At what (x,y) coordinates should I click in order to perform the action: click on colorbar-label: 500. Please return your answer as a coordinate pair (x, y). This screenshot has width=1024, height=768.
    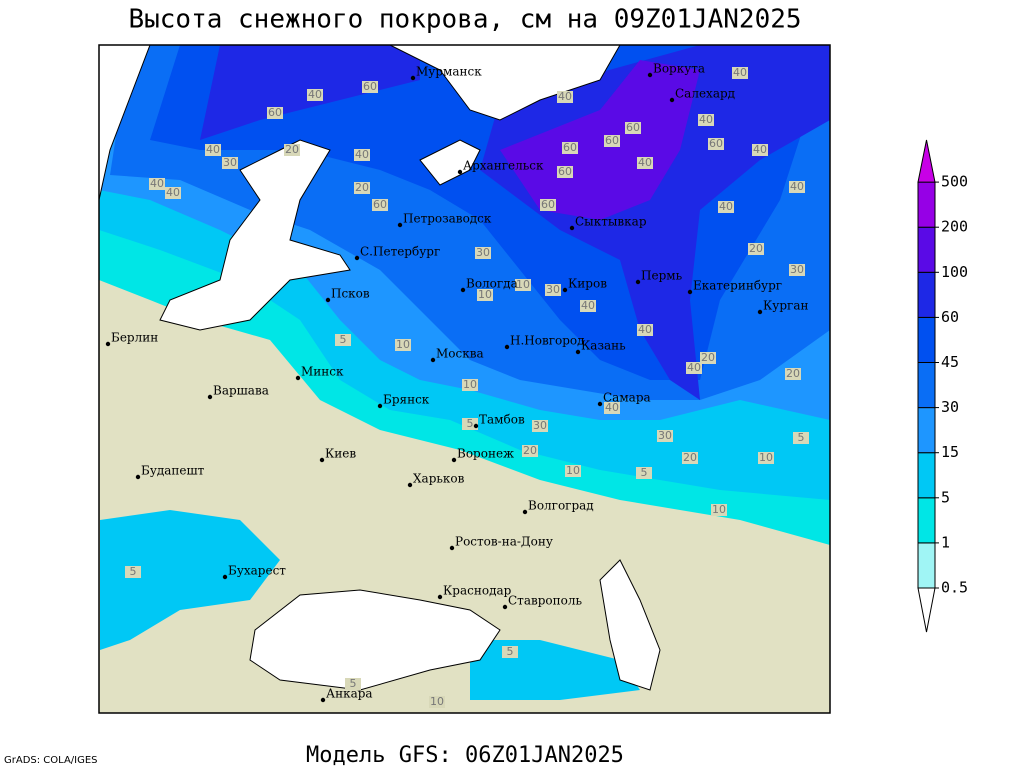
    Looking at the image, I should click on (954, 182).